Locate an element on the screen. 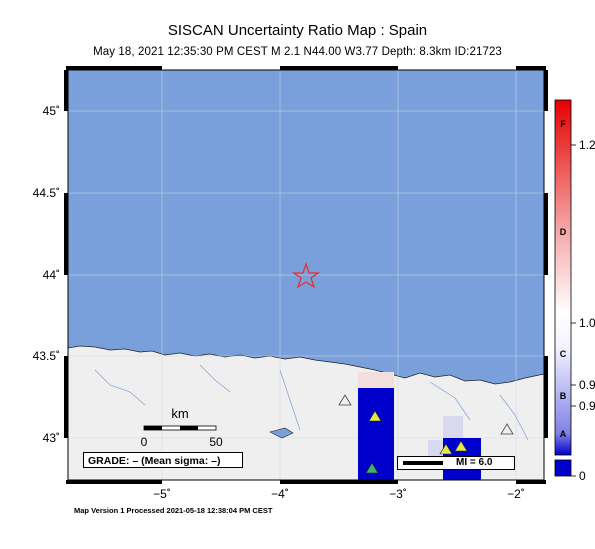 The width and height of the screenshot is (595, 549). mi-legend-label: MI = 6.0 is located at coordinates (474, 462).